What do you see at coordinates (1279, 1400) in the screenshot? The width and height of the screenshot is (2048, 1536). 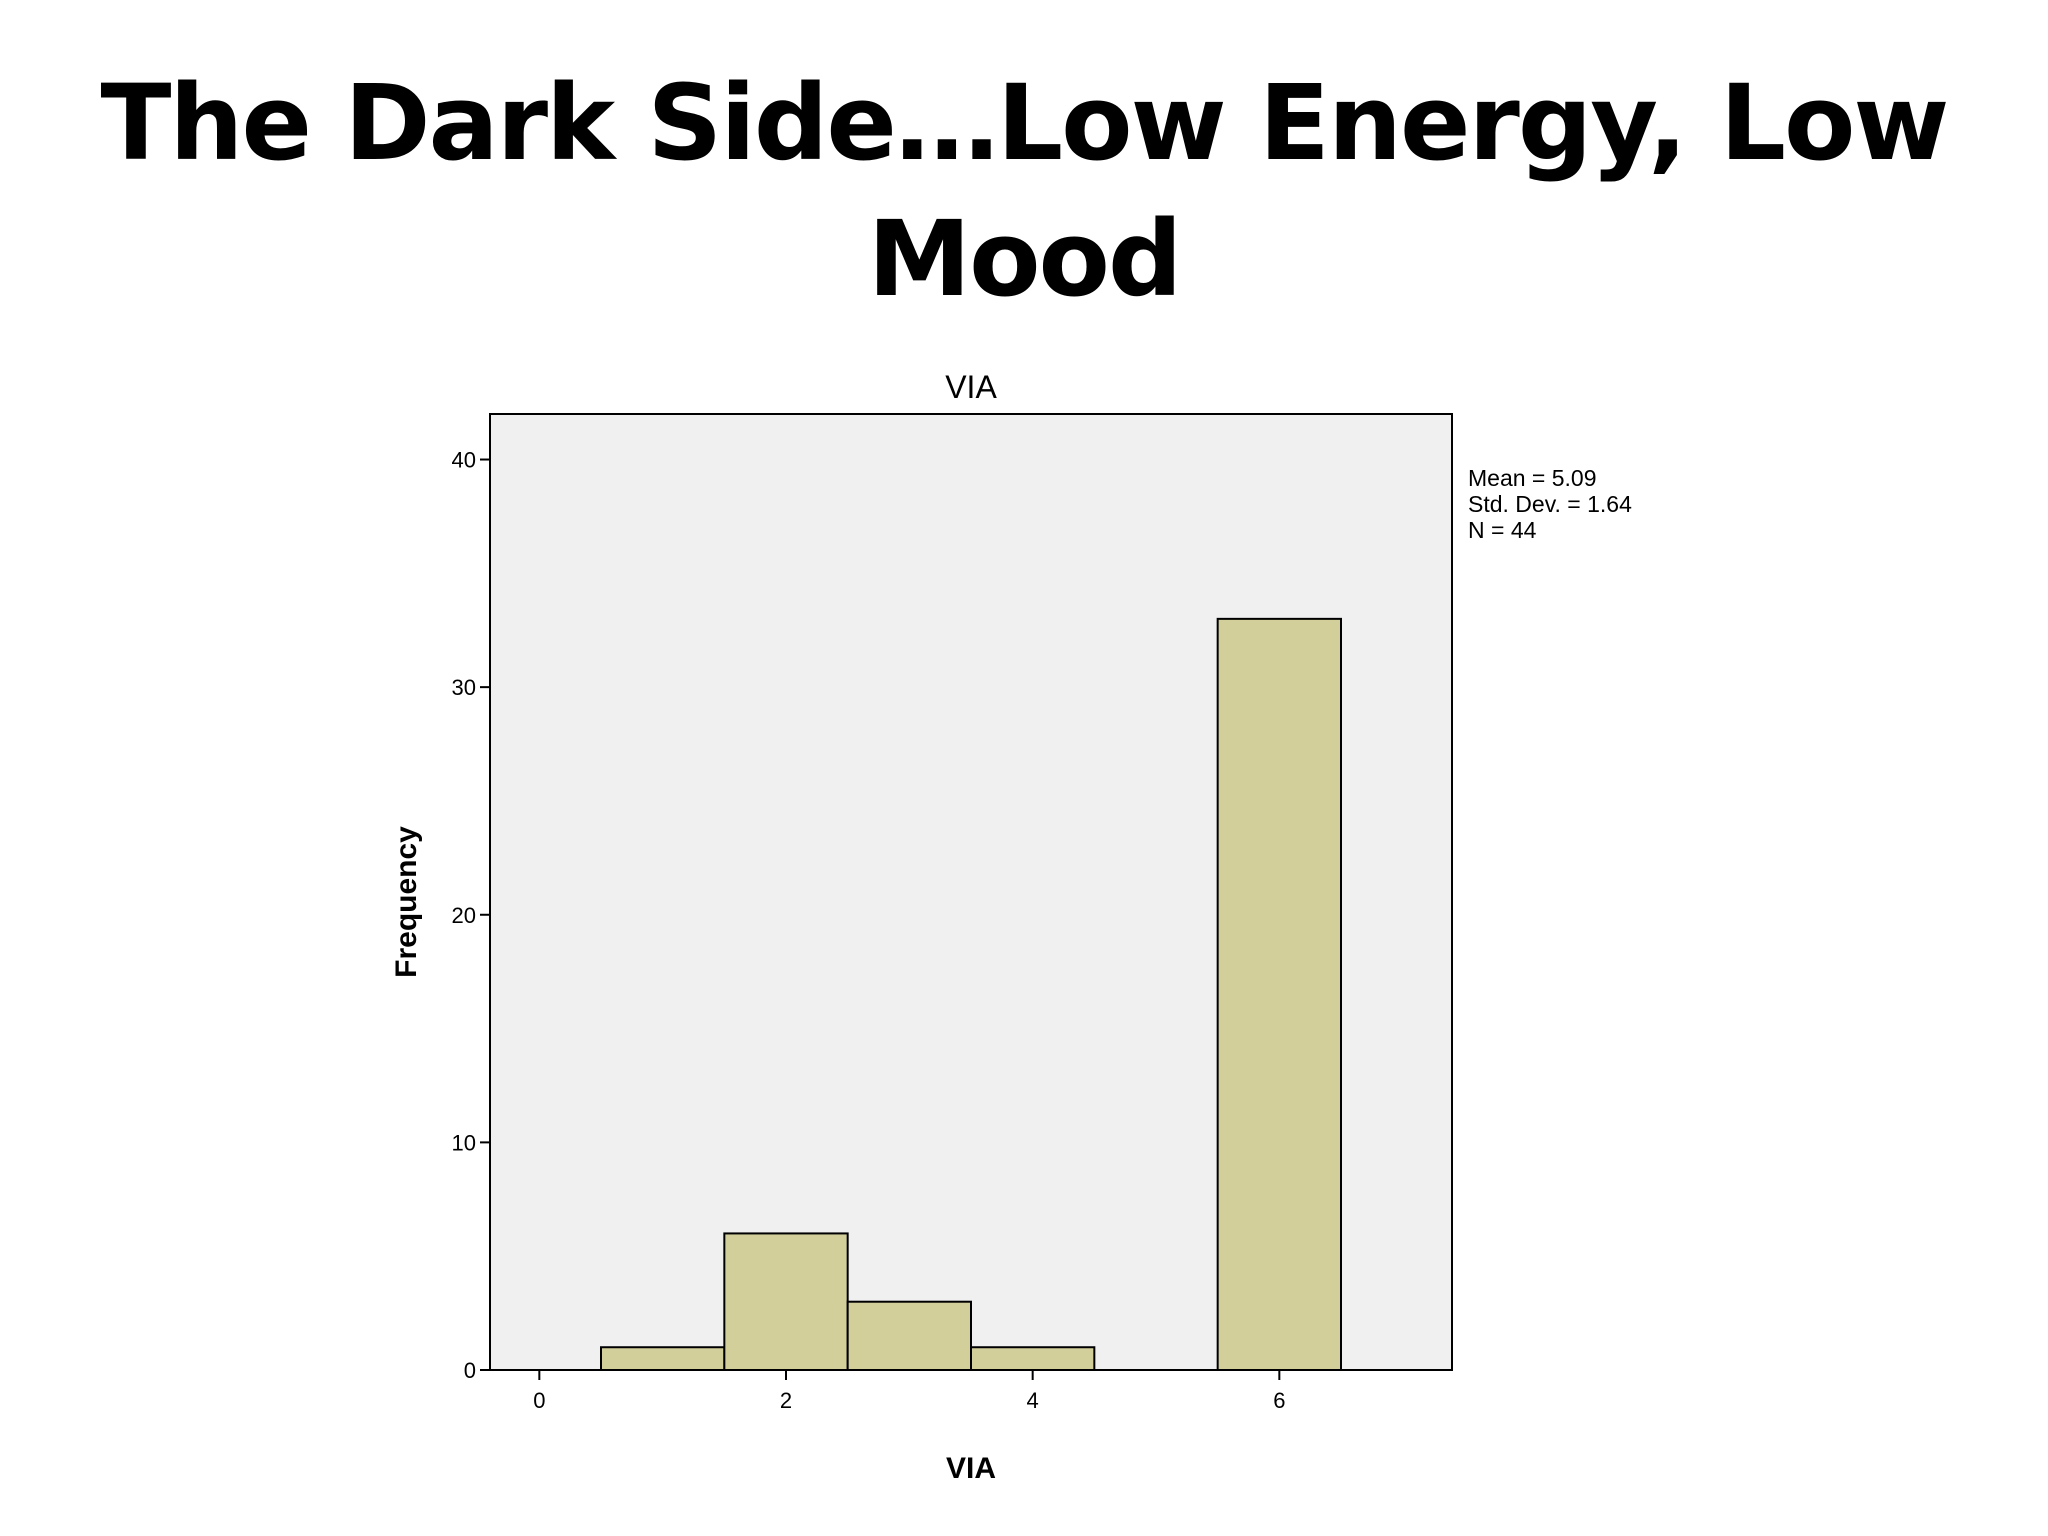 I see `x-tick-label: 6` at bounding box center [1279, 1400].